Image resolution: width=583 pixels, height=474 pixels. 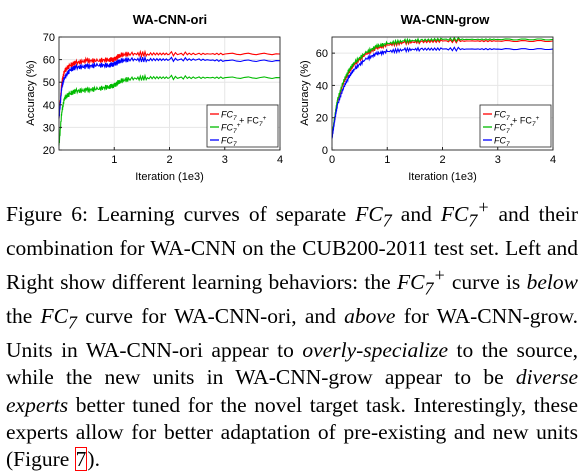 I want to click on math-fc7-2: FC7, so click(x=58, y=318).